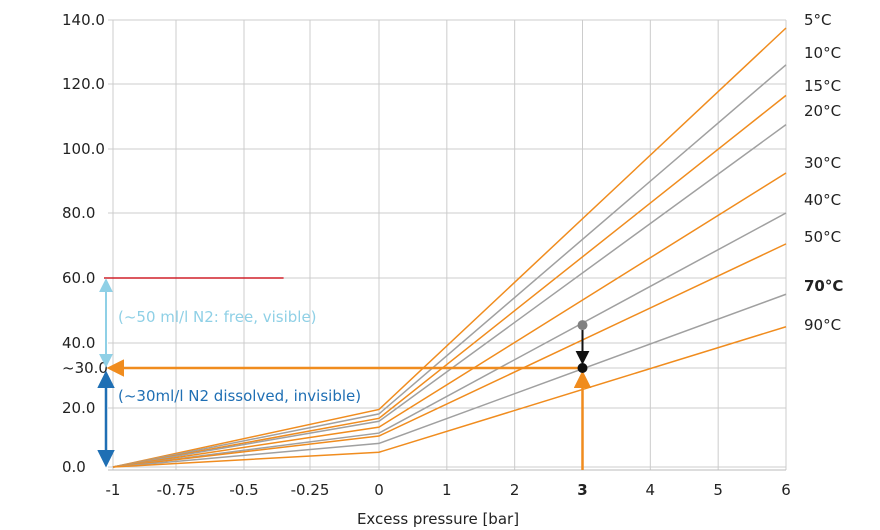 The height and width of the screenshot is (530, 880). Describe the element at coordinates (78, 408) in the screenshot. I see `y-tick-label: 20.0` at that location.